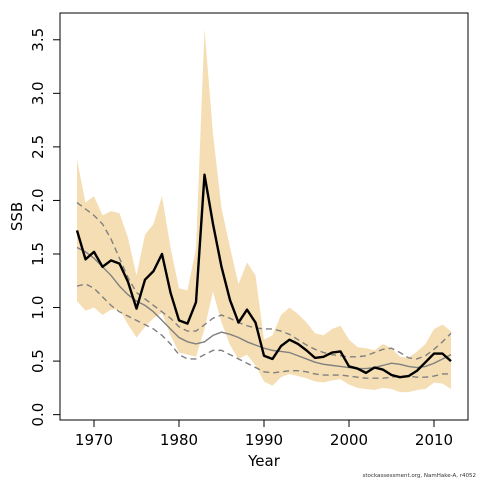 The width and height of the screenshot is (480, 480). Describe the element at coordinates (38, 254) in the screenshot. I see `y-tick-label: 1.5` at that location.